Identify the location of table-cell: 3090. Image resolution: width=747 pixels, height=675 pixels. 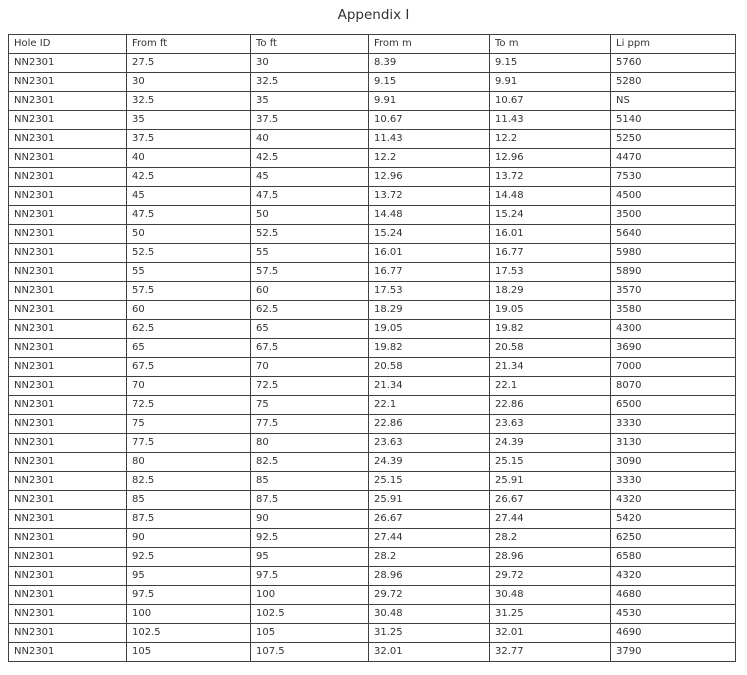
(673, 462).